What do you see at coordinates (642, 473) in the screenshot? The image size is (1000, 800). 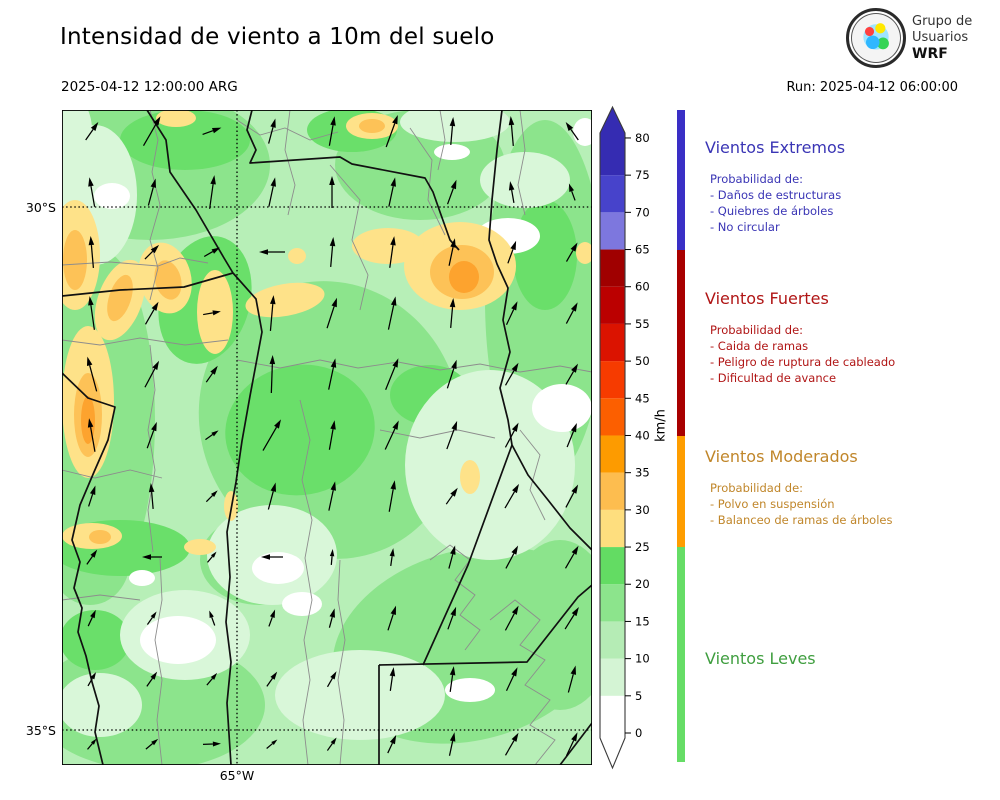 I see `colorbar-tick-label: 35` at bounding box center [642, 473].